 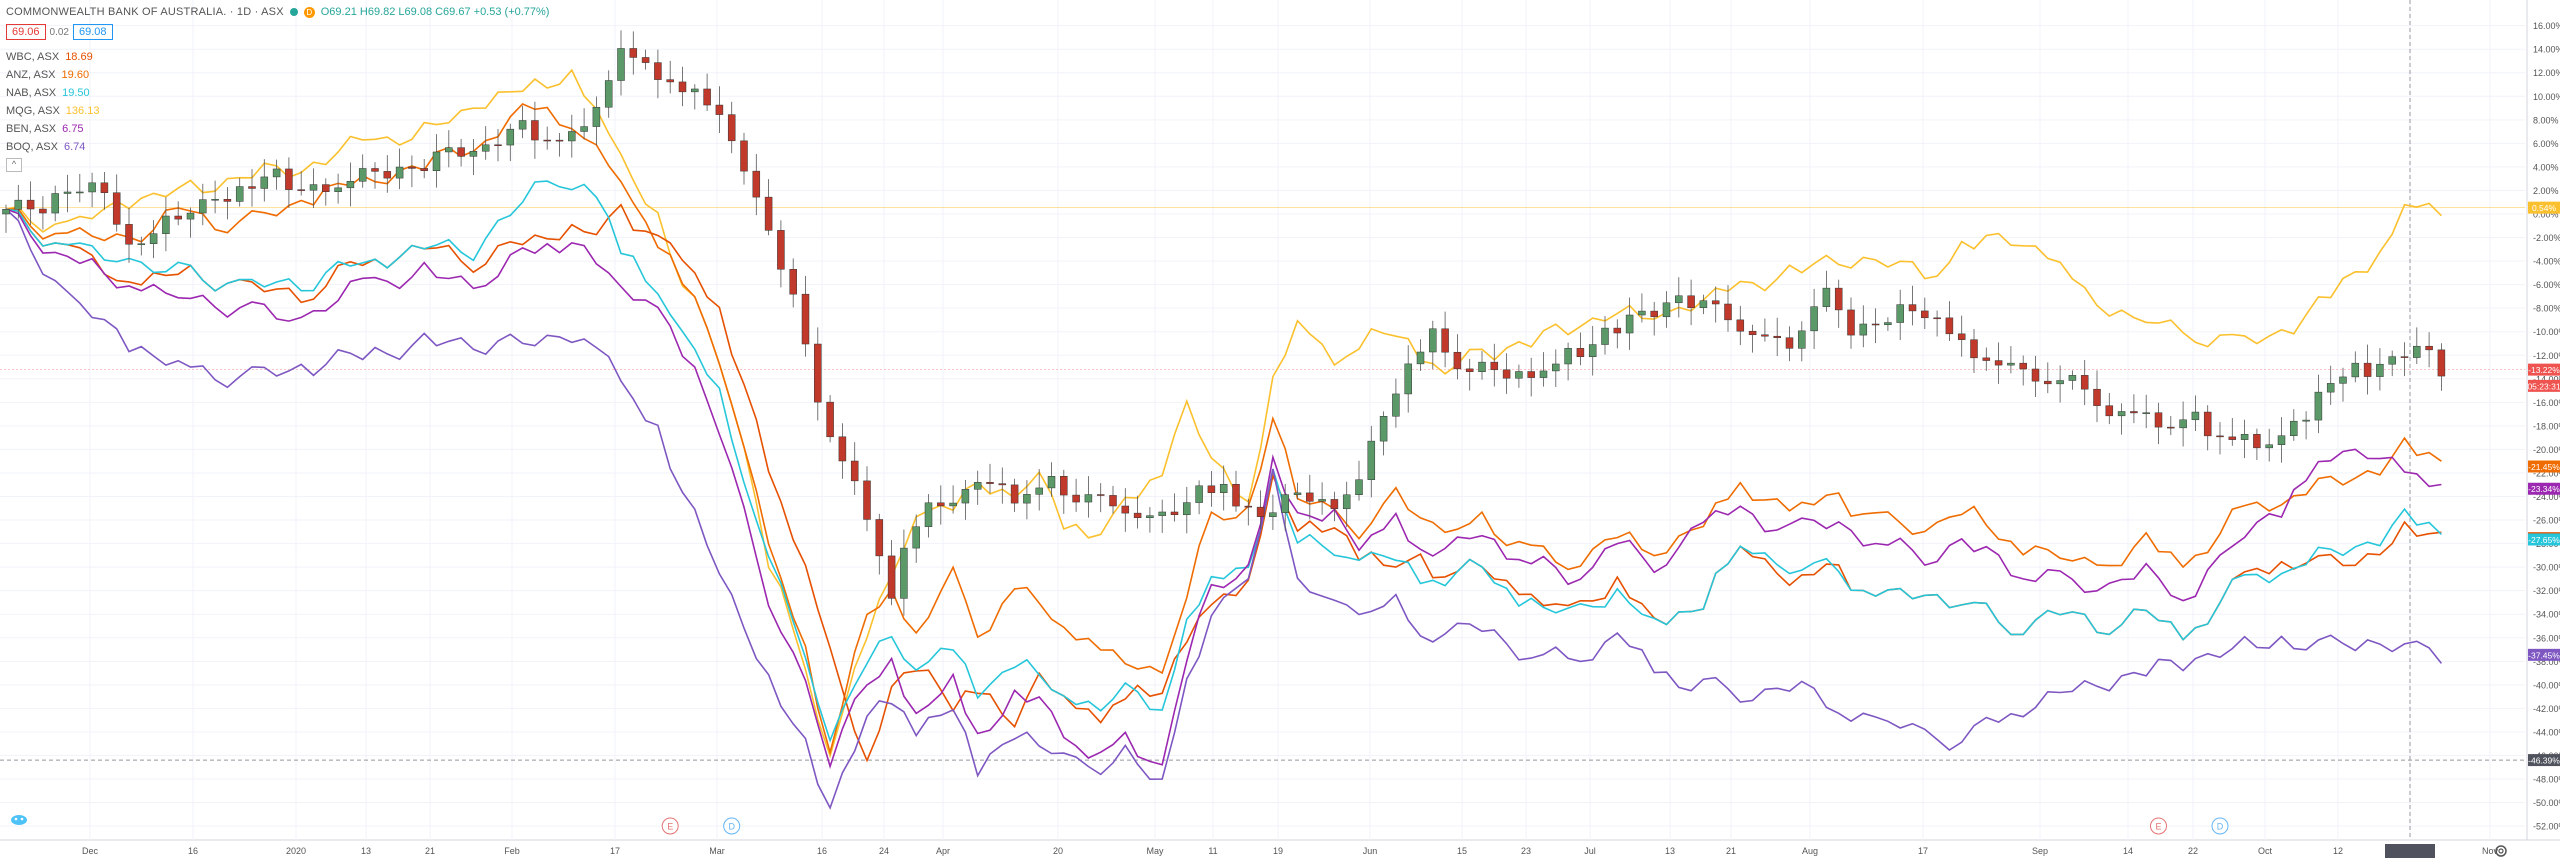 What do you see at coordinates (19, 819) in the screenshot?
I see `cloud-icon` at bounding box center [19, 819].